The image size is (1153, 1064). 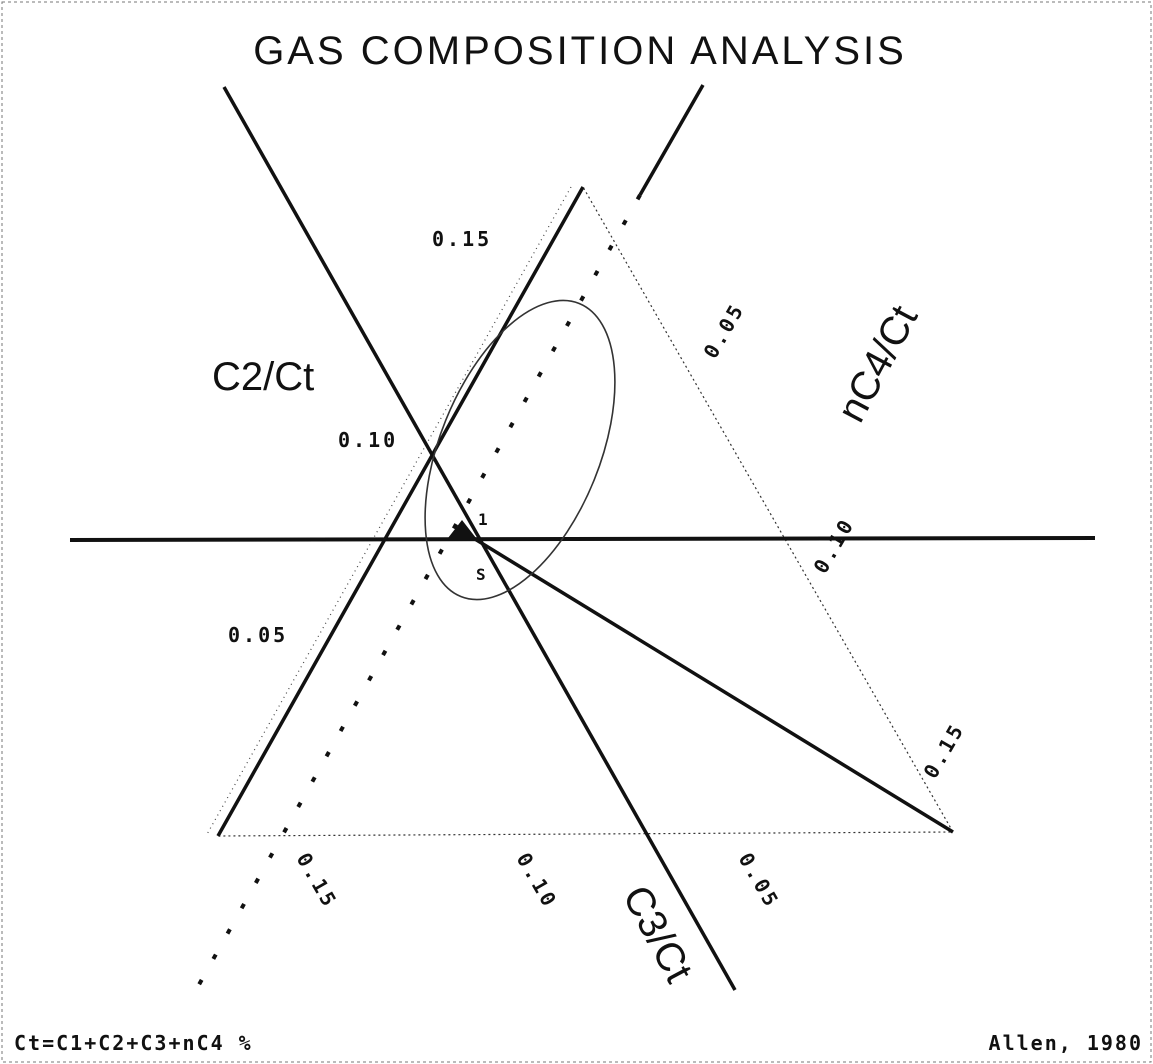 What do you see at coordinates (462, 239) in the screenshot?
I see `tick-label: 0.15` at bounding box center [462, 239].